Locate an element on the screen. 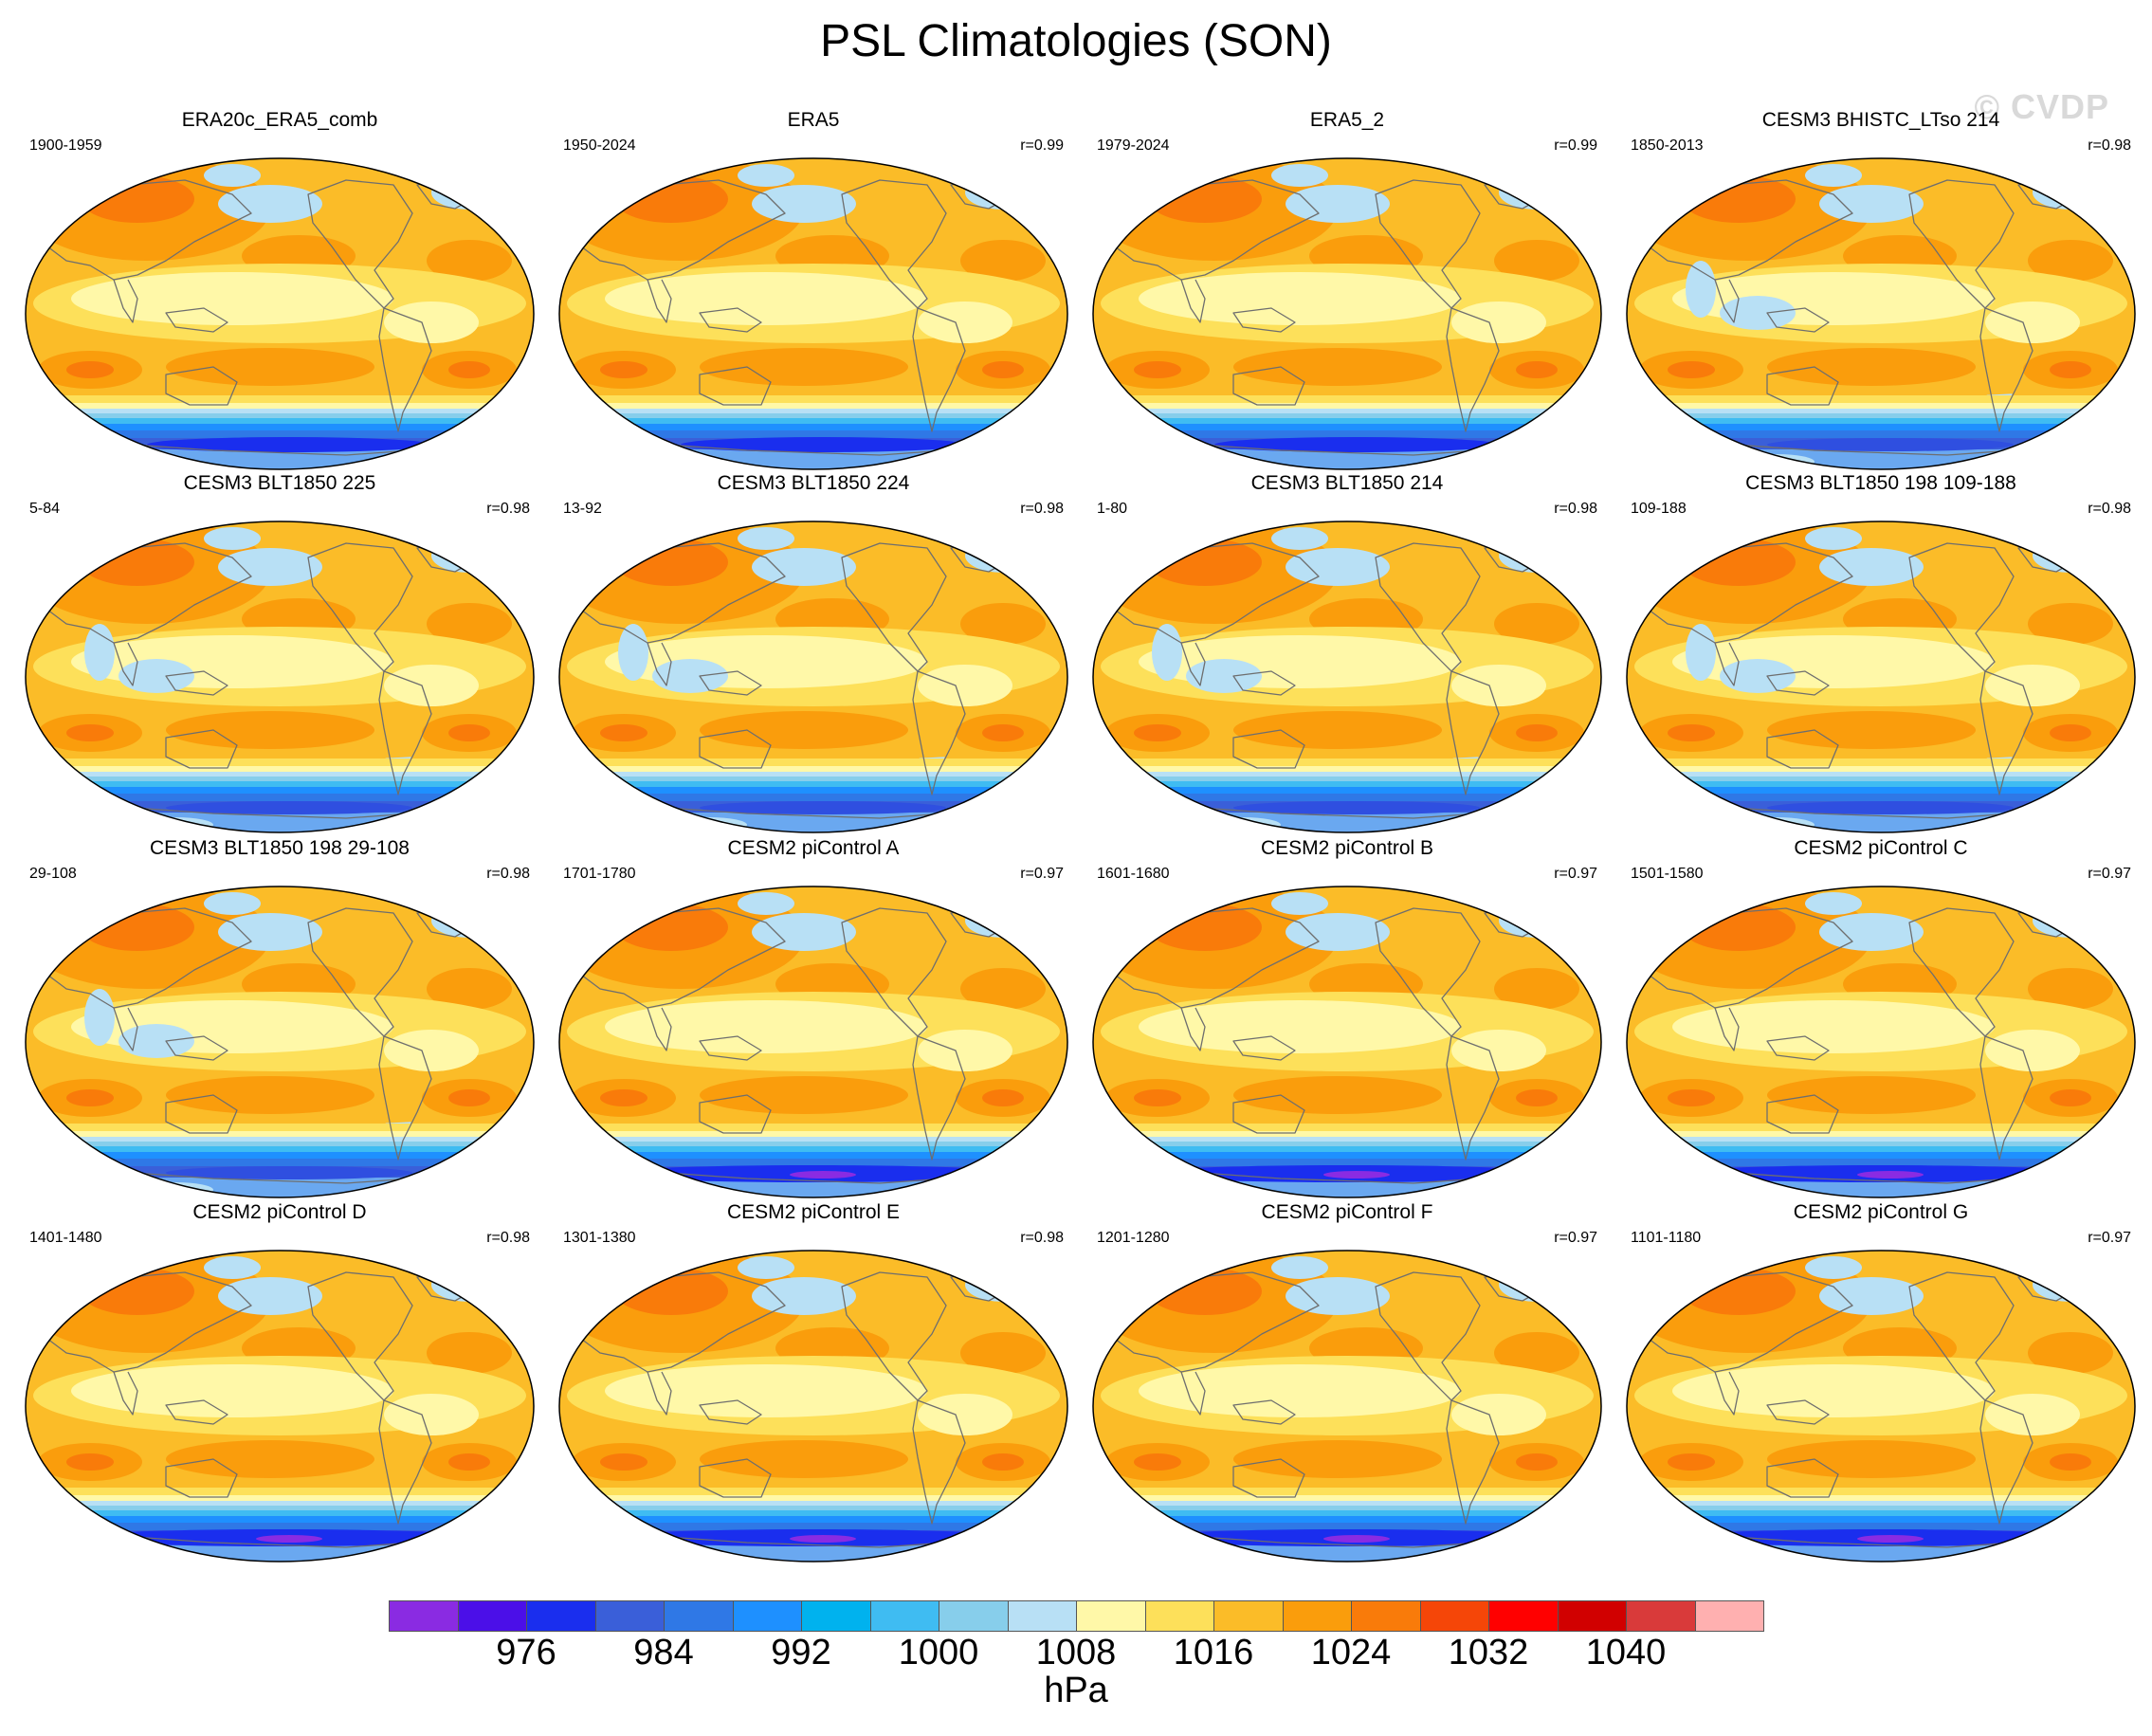 This screenshot has width=2152, height=1736. icelandic-low is located at coordinates (1537, 556).